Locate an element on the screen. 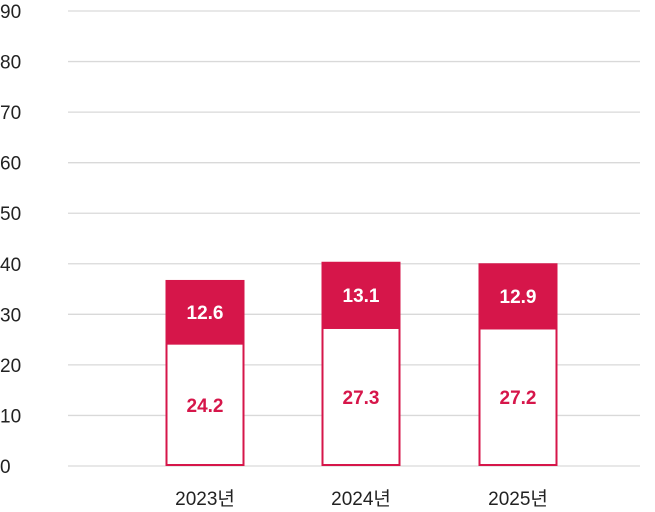  y-tick-label: 80 is located at coordinates (10, 63).